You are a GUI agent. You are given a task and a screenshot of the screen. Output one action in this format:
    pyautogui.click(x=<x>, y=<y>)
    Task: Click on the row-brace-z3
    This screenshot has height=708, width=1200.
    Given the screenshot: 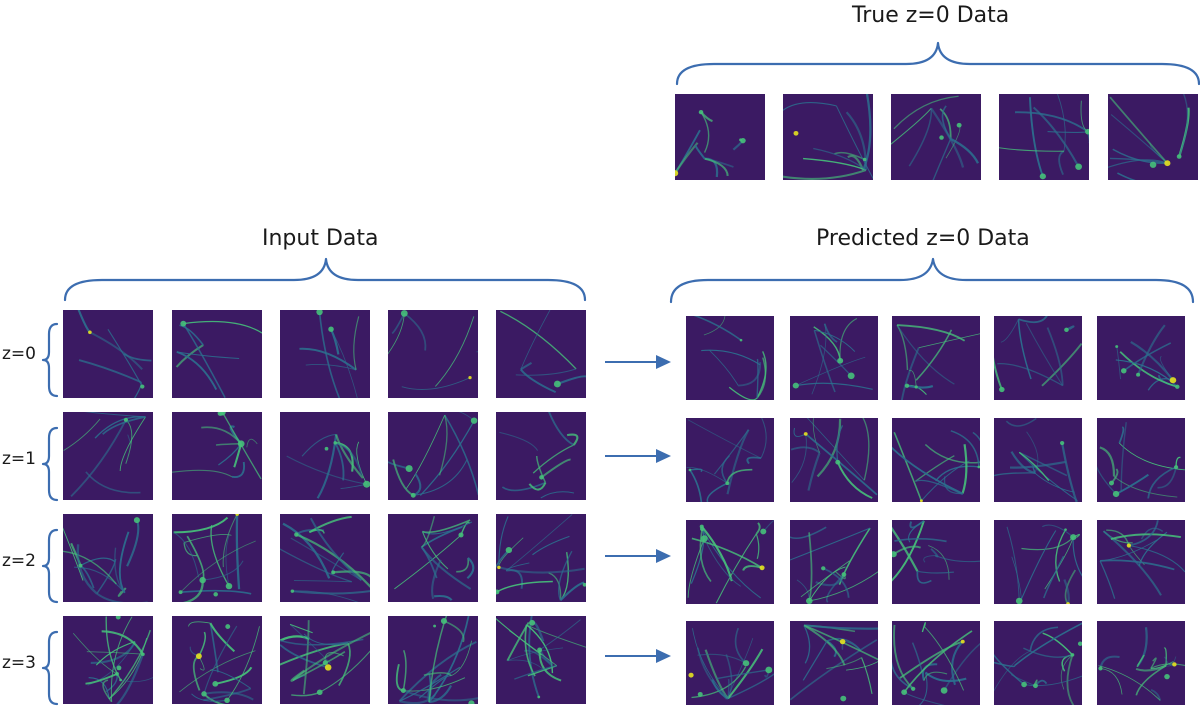 What is the action you would take?
    pyautogui.click(x=50, y=668)
    